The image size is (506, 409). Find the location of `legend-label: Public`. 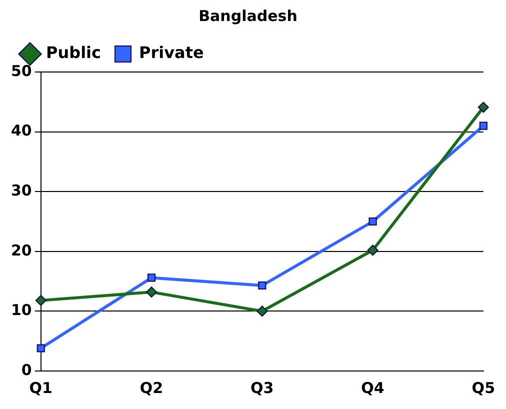

legend-label: Public is located at coordinates (74, 52).